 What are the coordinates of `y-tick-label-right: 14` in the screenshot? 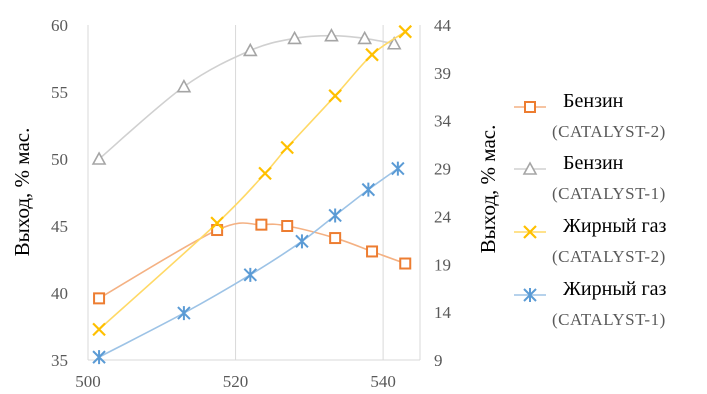 It's located at (443, 312).